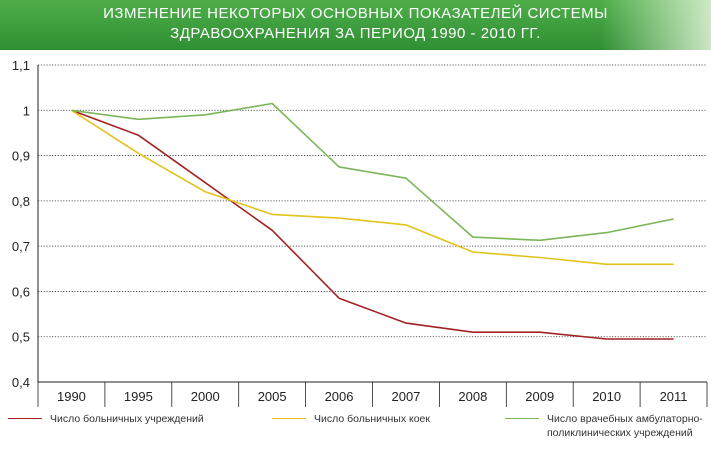 The width and height of the screenshot is (711, 449). What do you see at coordinates (289, 418) in the screenshot?
I see `legend-swatch-beds` at bounding box center [289, 418].